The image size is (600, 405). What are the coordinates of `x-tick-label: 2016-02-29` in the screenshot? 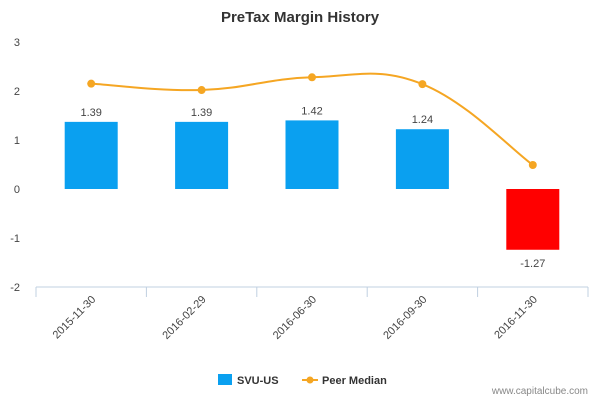 It's located at (184, 318).